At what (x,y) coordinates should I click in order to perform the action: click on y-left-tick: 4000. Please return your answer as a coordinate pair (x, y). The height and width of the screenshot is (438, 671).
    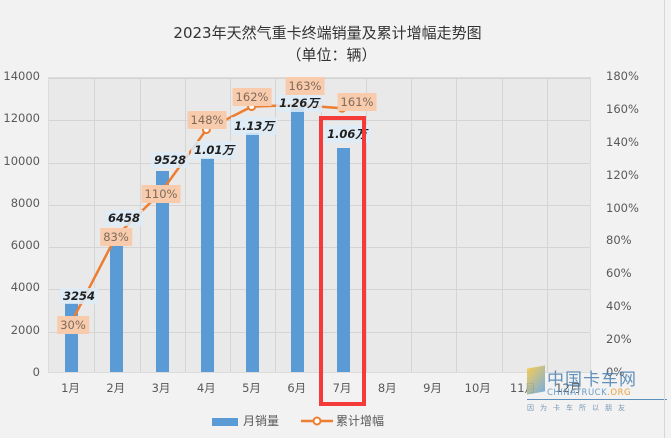
    Looking at the image, I should click on (25, 287).